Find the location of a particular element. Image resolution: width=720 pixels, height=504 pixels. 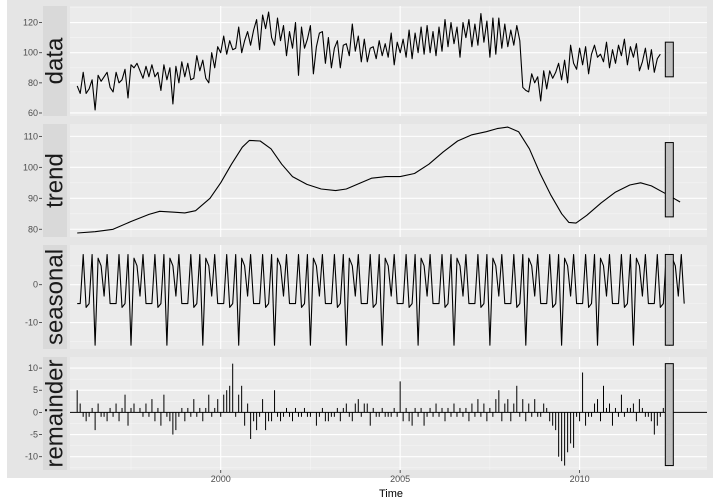

x-tick-label: 2000 is located at coordinates (221, 479).